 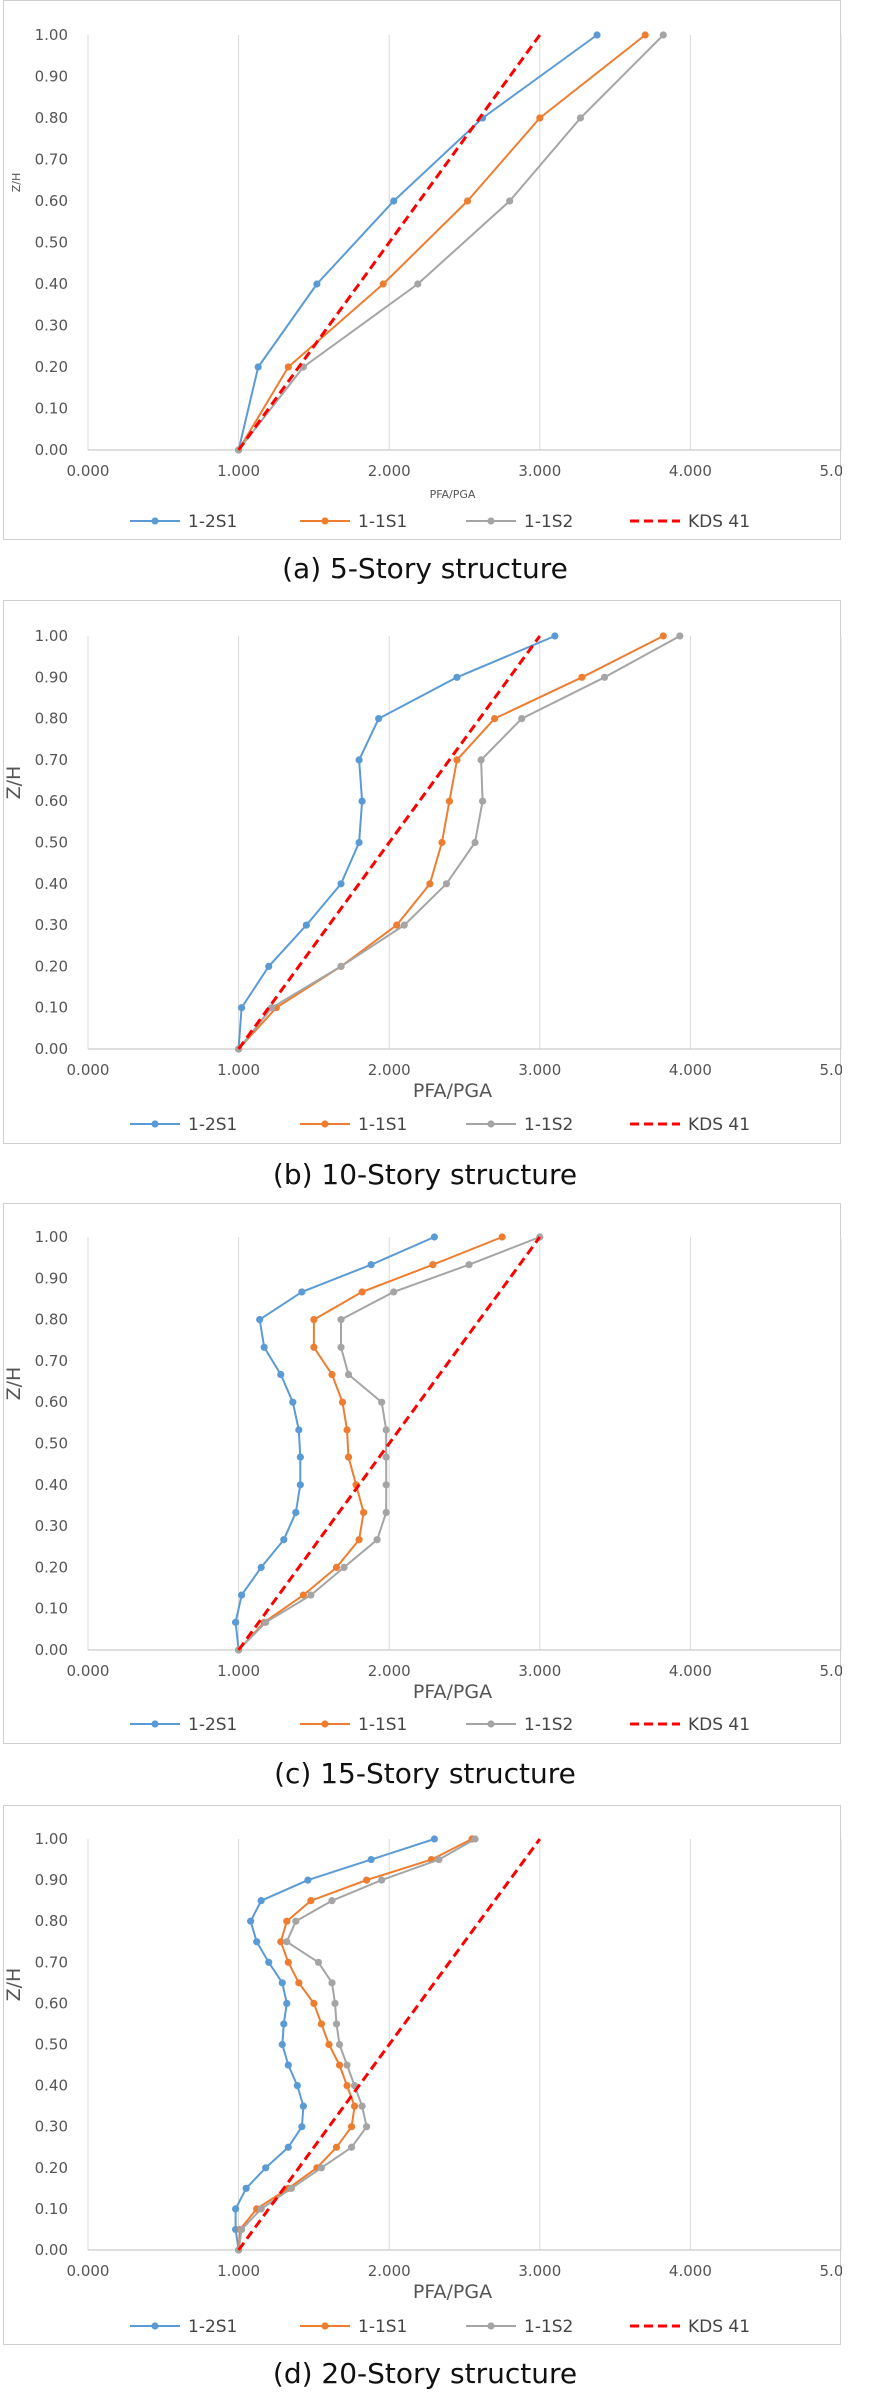 What do you see at coordinates (425, 2373) in the screenshot?
I see `chart-caption-20-story: (d) 20-Story structure` at bounding box center [425, 2373].